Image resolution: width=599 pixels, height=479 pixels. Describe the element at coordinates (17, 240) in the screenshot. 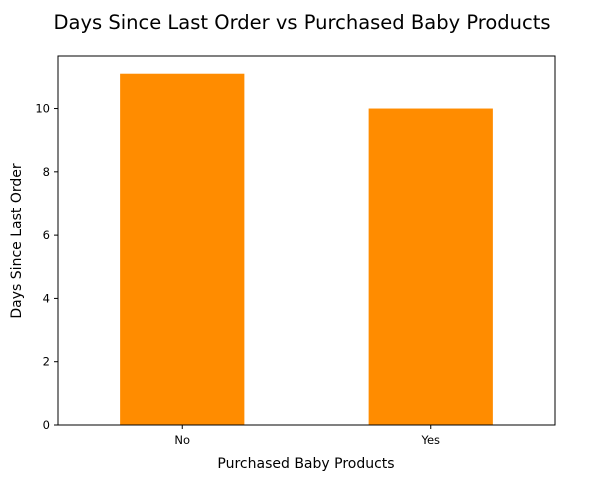

I see `y-axis-label: Days Since Last Order` at that location.